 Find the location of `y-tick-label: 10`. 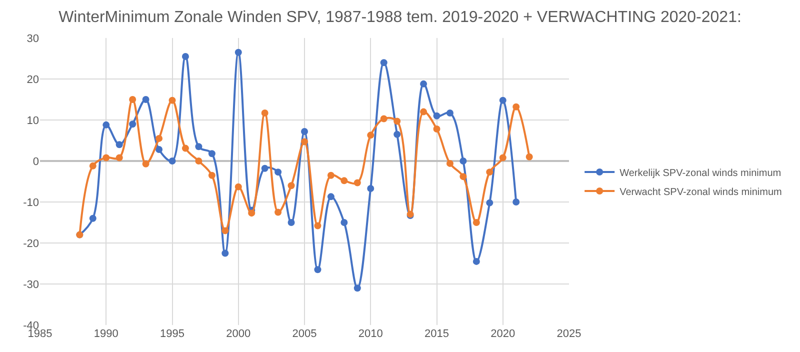

y-tick-label: 10 is located at coordinates (32, 120).